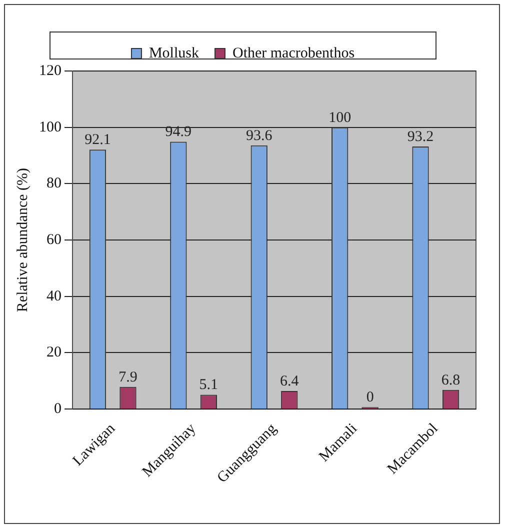  Describe the element at coordinates (370, 398) in the screenshot. I see `data-label: 0` at that location.